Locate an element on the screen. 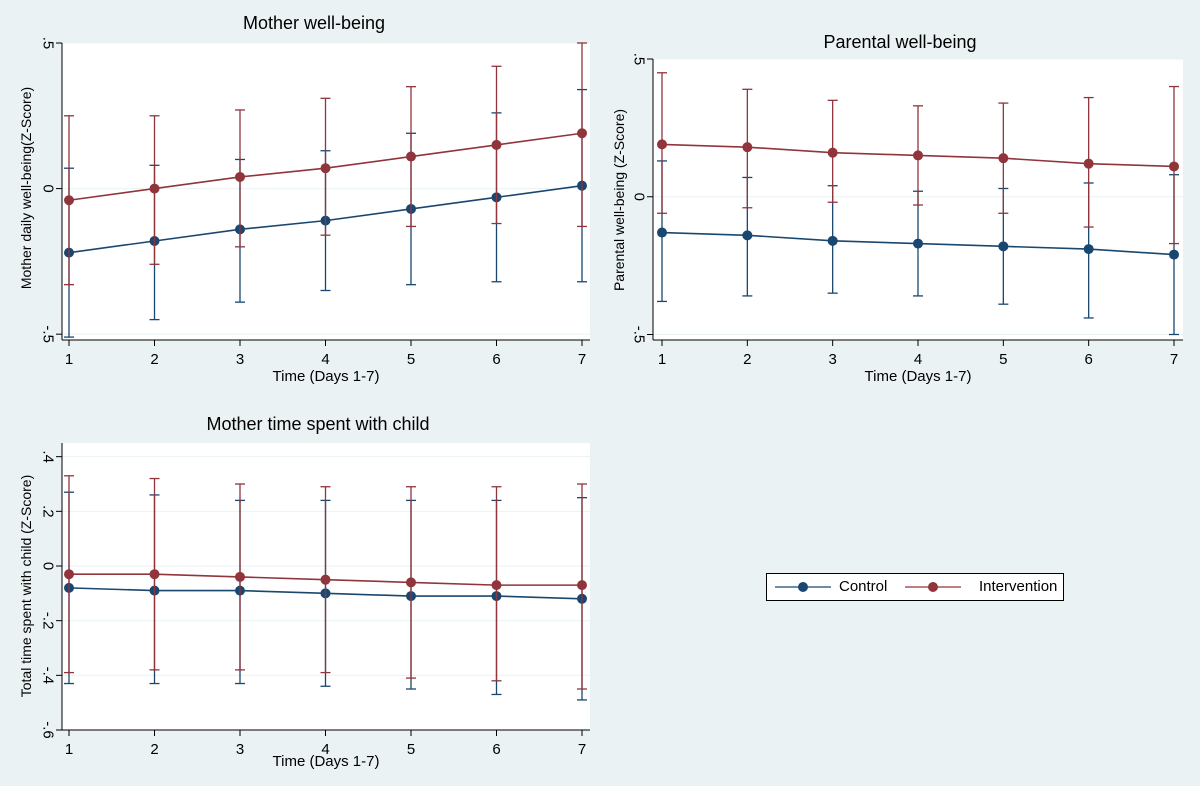  y-tick-label: .2 is located at coordinates (47, 511).